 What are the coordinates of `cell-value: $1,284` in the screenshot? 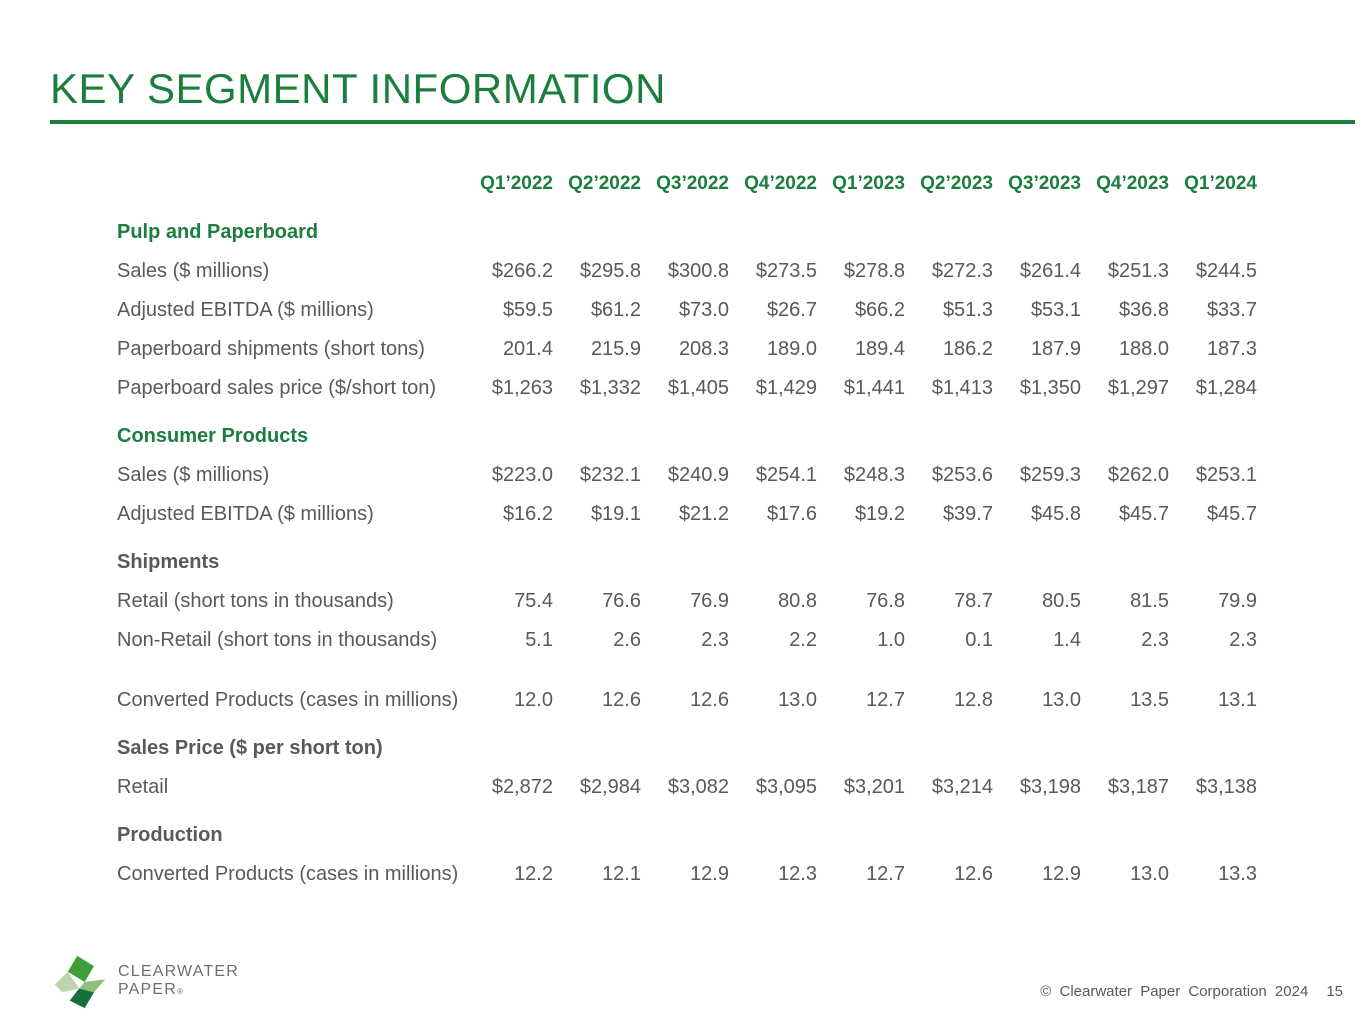 It's located at (1226, 388).